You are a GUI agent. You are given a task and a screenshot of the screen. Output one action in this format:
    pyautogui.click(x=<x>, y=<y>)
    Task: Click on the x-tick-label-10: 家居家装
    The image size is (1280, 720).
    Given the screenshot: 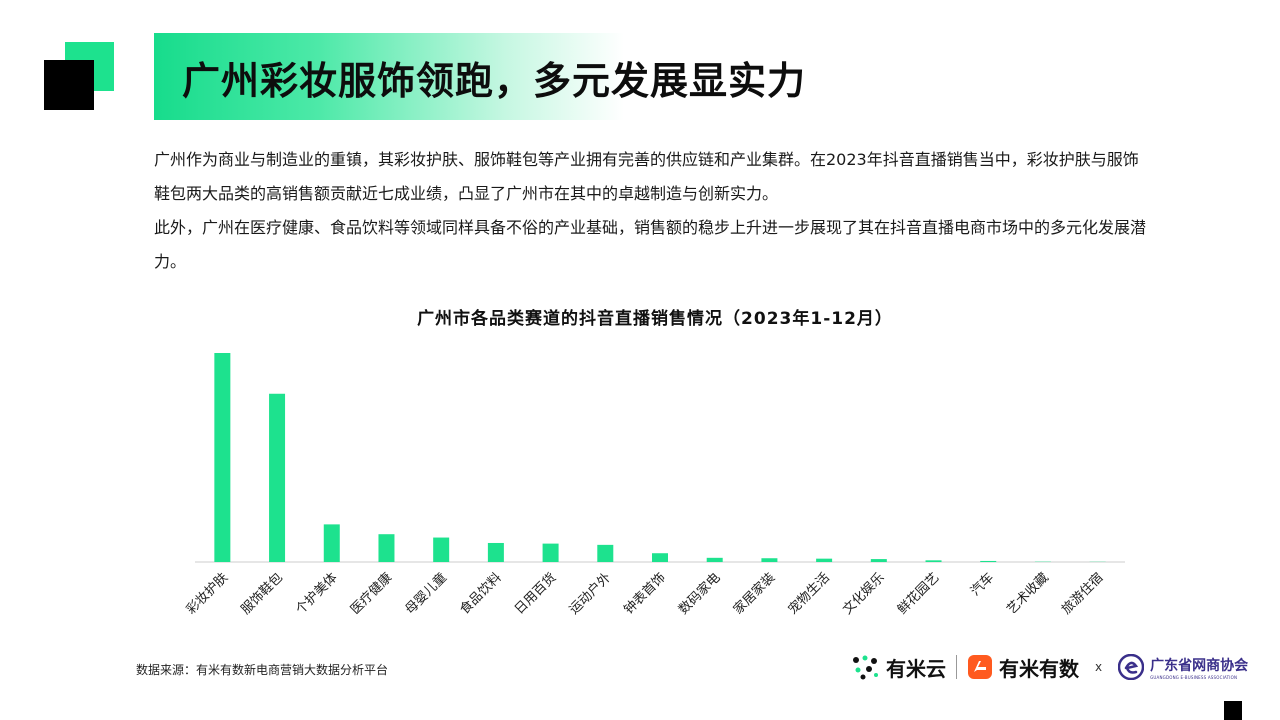 What is the action you would take?
    pyautogui.click(x=754, y=594)
    